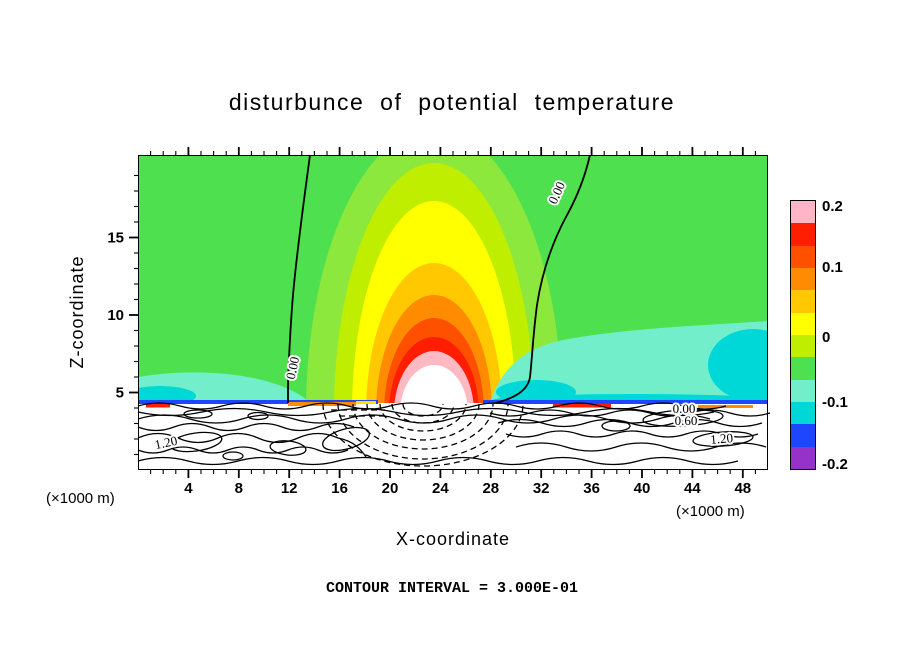 The image size is (904, 654). I want to click on contour-interval-note: CONTOUR INTERVAL = 3.000E-01, so click(452, 588).